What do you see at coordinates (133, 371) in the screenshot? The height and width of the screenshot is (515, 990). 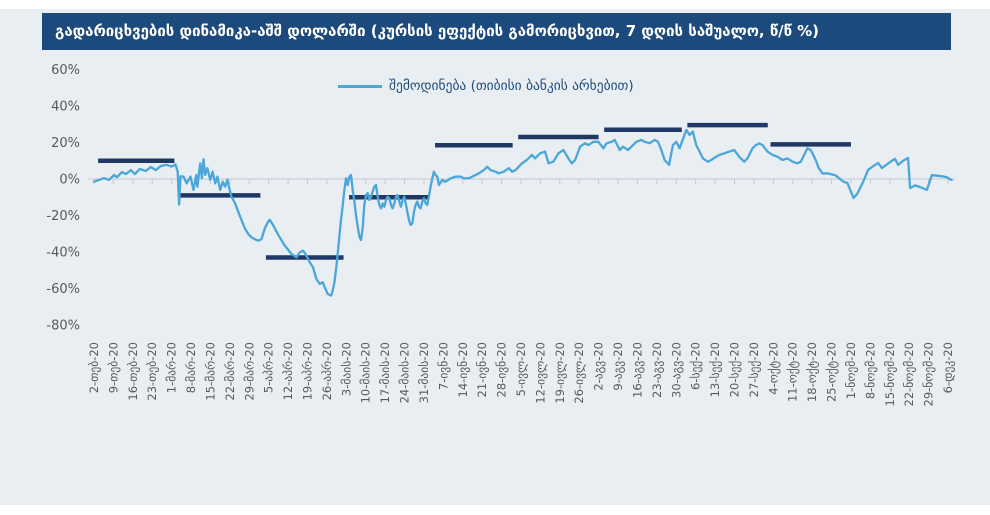 I see `x-tick-label: 16-თებ-20` at bounding box center [133, 371].